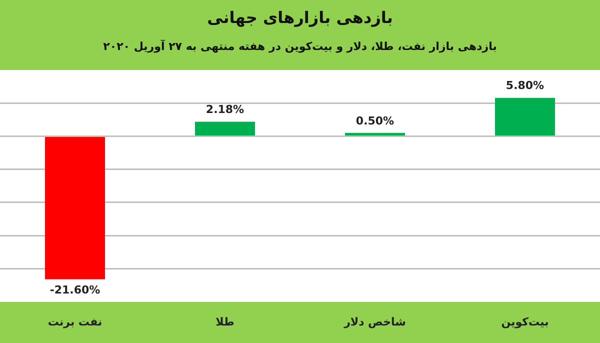 This screenshot has height=343, width=600. What do you see at coordinates (300, 46) in the screenshot?
I see `chart-subtitle: بازدهی بازار نفت، طلا، دلار و بیت‌کوین در هفته منتهی به ۲۷ آوریل ۲۰۲۰` at bounding box center [300, 46].